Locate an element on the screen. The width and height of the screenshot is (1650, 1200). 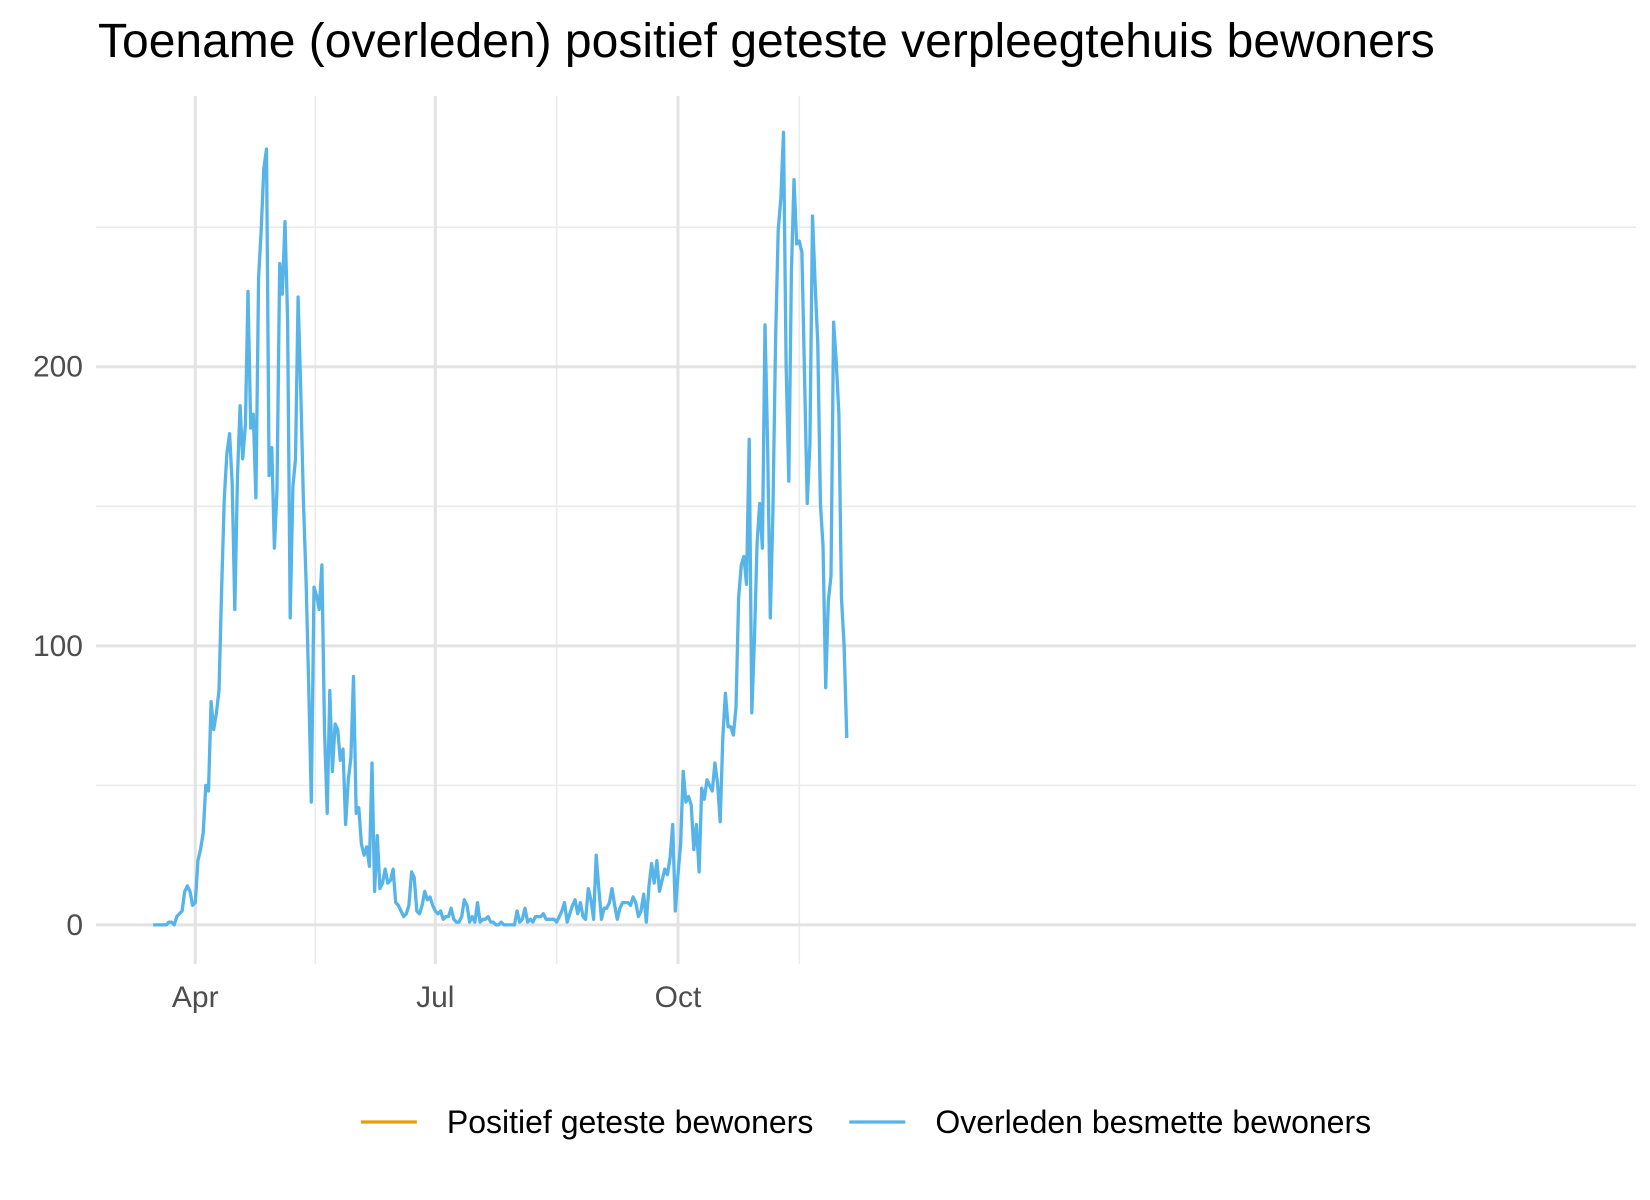
legend-label: Positief geteste bewoners is located at coordinates (630, 1122).